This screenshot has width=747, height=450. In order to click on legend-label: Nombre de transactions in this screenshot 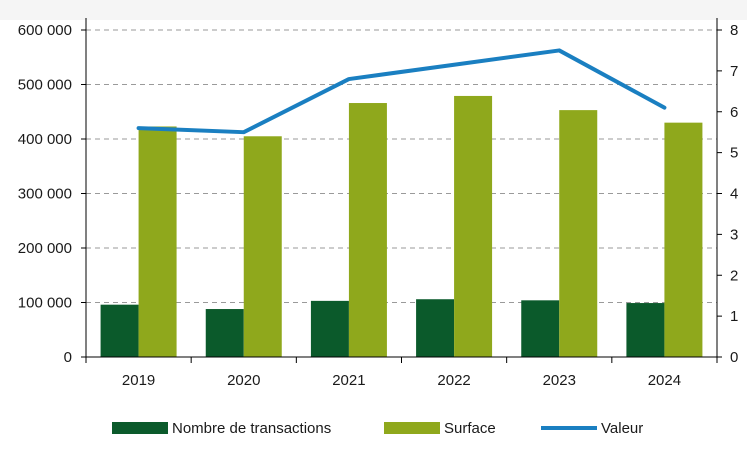, I will do `click(251, 428)`.